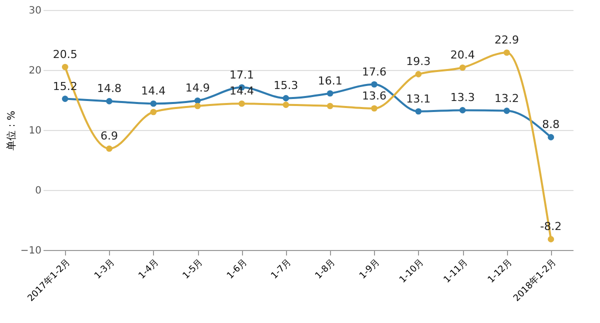  I want to click on data-label: 14.8, so click(109, 89).